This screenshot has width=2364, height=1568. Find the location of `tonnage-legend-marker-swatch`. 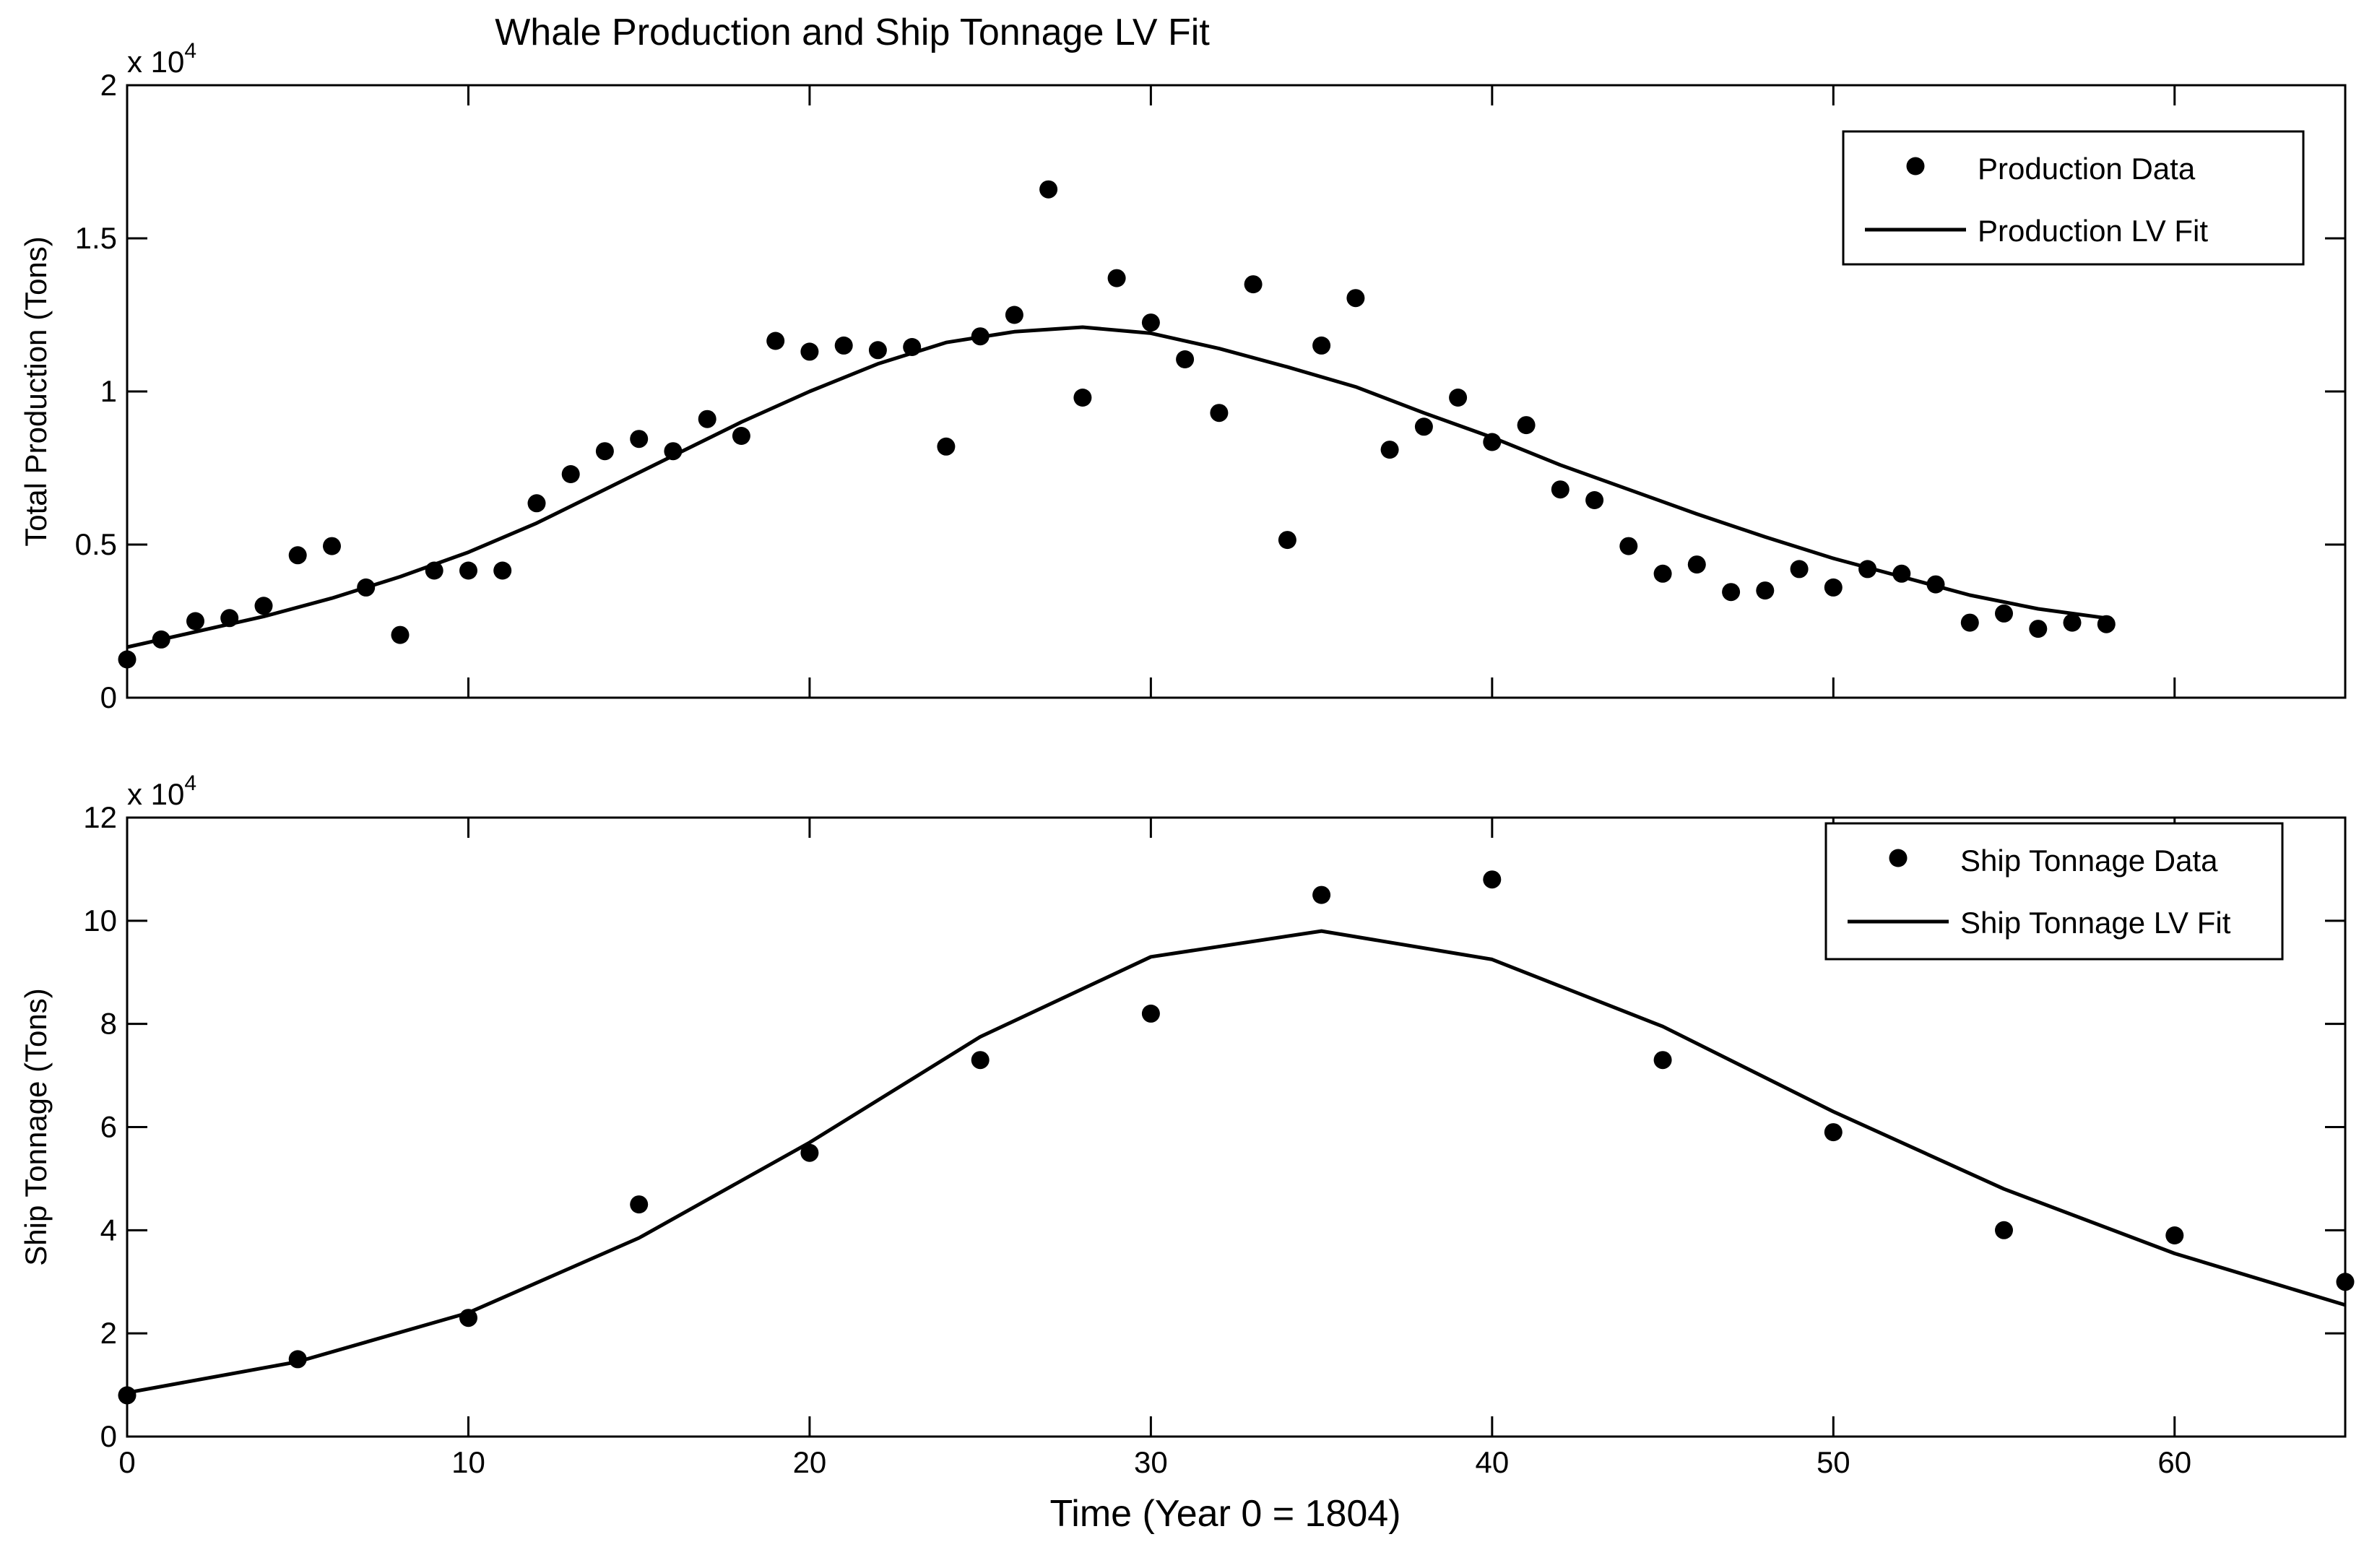

tonnage-legend-marker-swatch is located at coordinates (1898, 858).